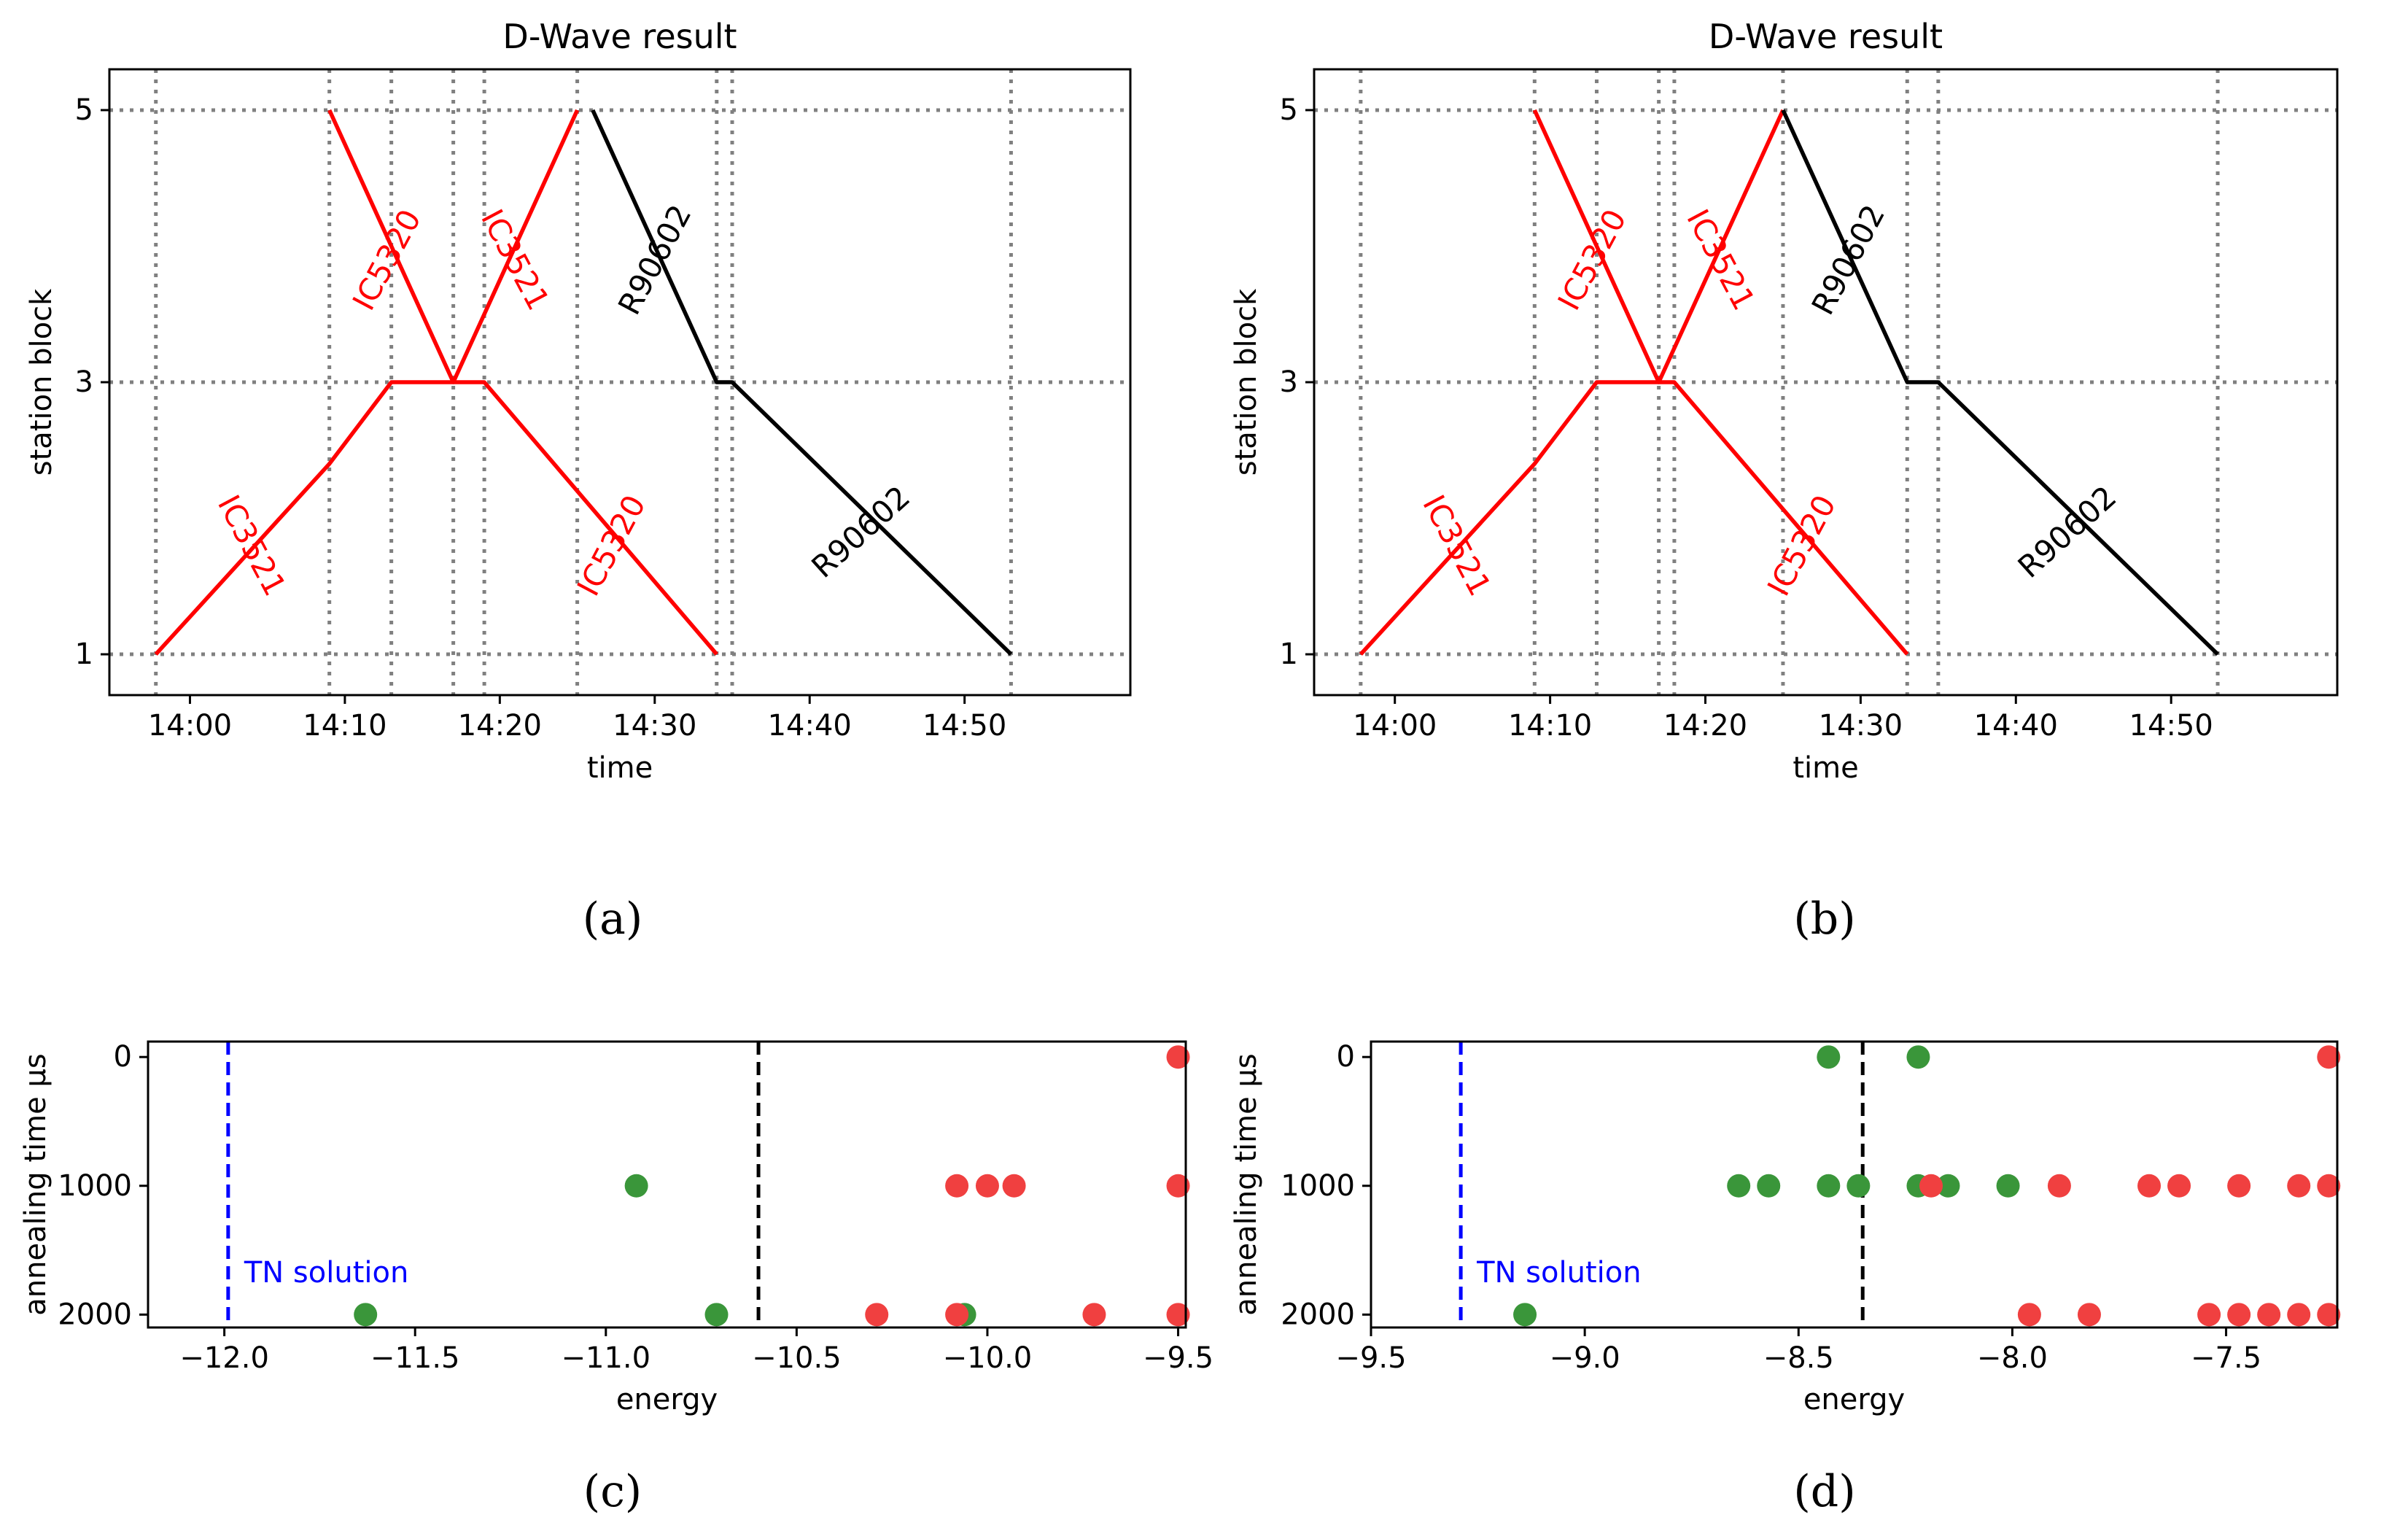 The image size is (2408, 1539). I want to click on subfigure-caption: (c), so click(612, 1492).